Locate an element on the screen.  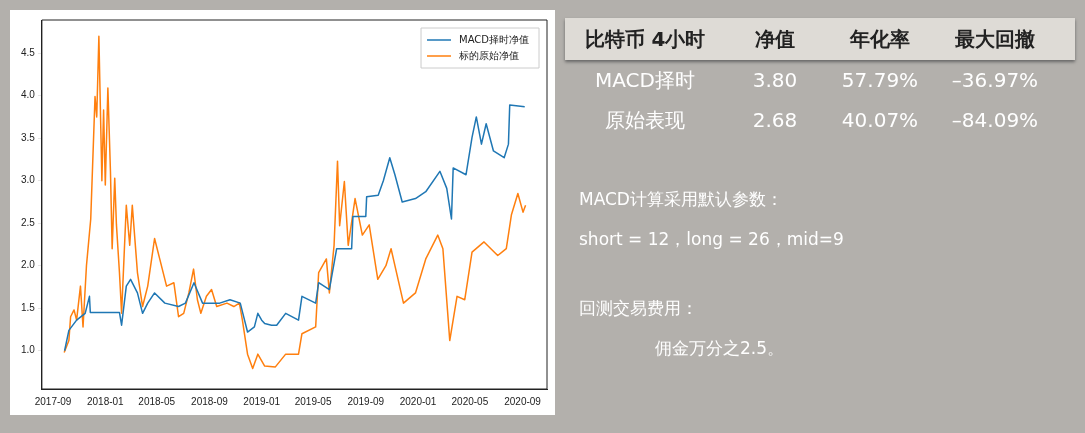
y-tick-label: 1.5 is located at coordinates (28, 307).